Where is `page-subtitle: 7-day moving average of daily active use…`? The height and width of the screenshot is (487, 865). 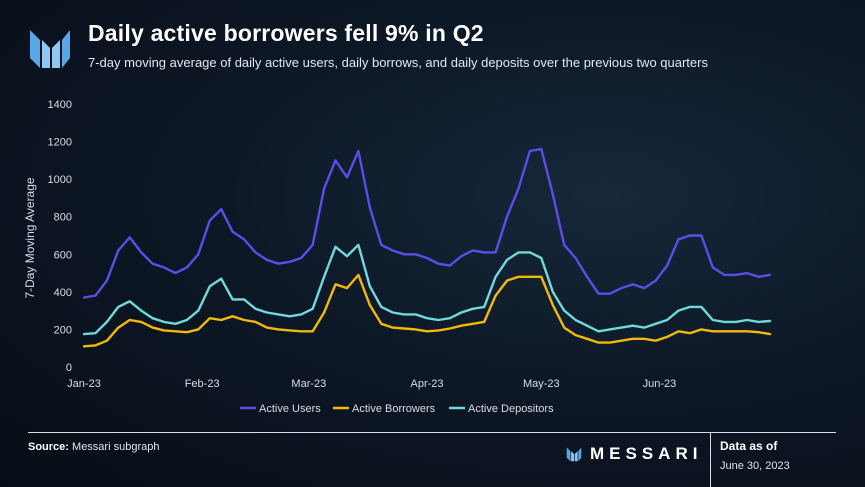 page-subtitle: 7-day moving average of daily active use… is located at coordinates (398, 62).